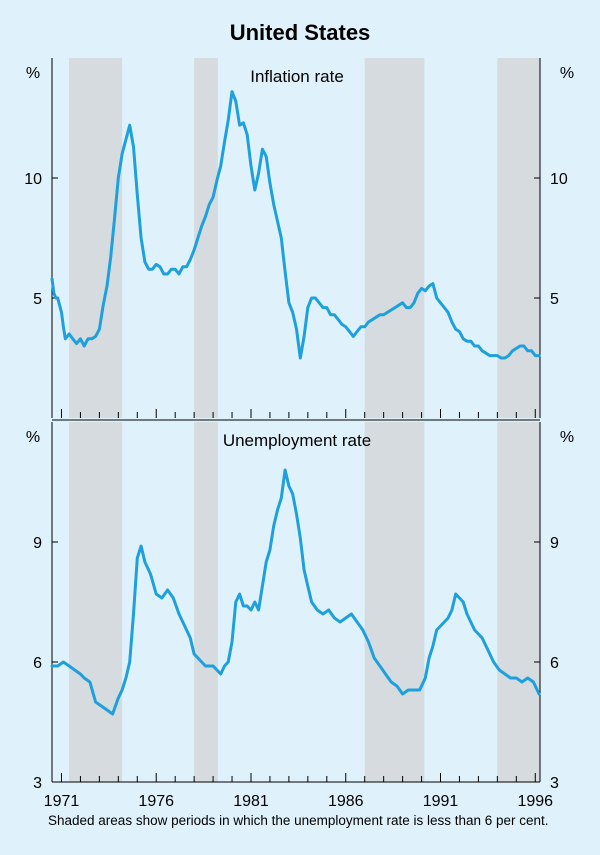 Image resolution: width=600 pixels, height=855 pixels. Describe the element at coordinates (554, 663) in the screenshot. I see `y-tick-label-right: 6` at that location.